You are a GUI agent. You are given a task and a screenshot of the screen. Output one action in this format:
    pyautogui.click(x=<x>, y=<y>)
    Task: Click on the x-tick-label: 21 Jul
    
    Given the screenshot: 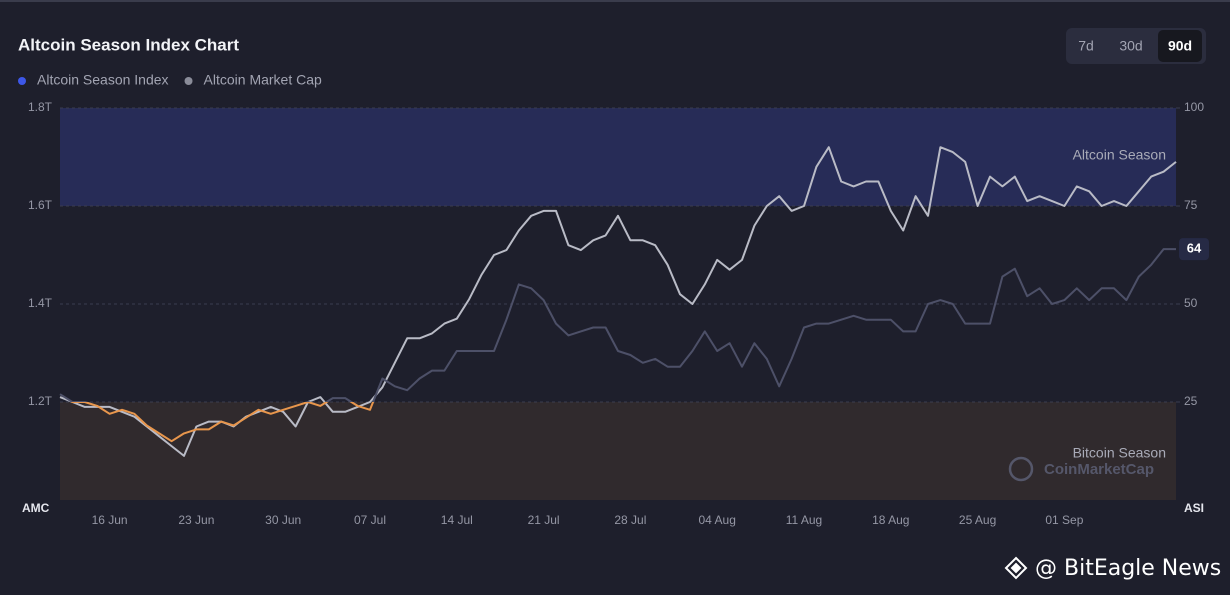 What is the action you would take?
    pyautogui.click(x=544, y=520)
    